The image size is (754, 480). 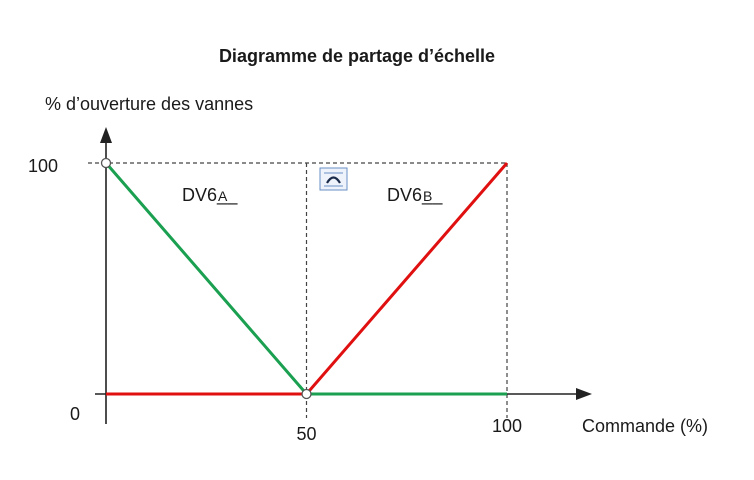 What do you see at coordinates (106, 163) in the screenshot?
I see `data-point-x0-y100` at bounding box center [106, 163].